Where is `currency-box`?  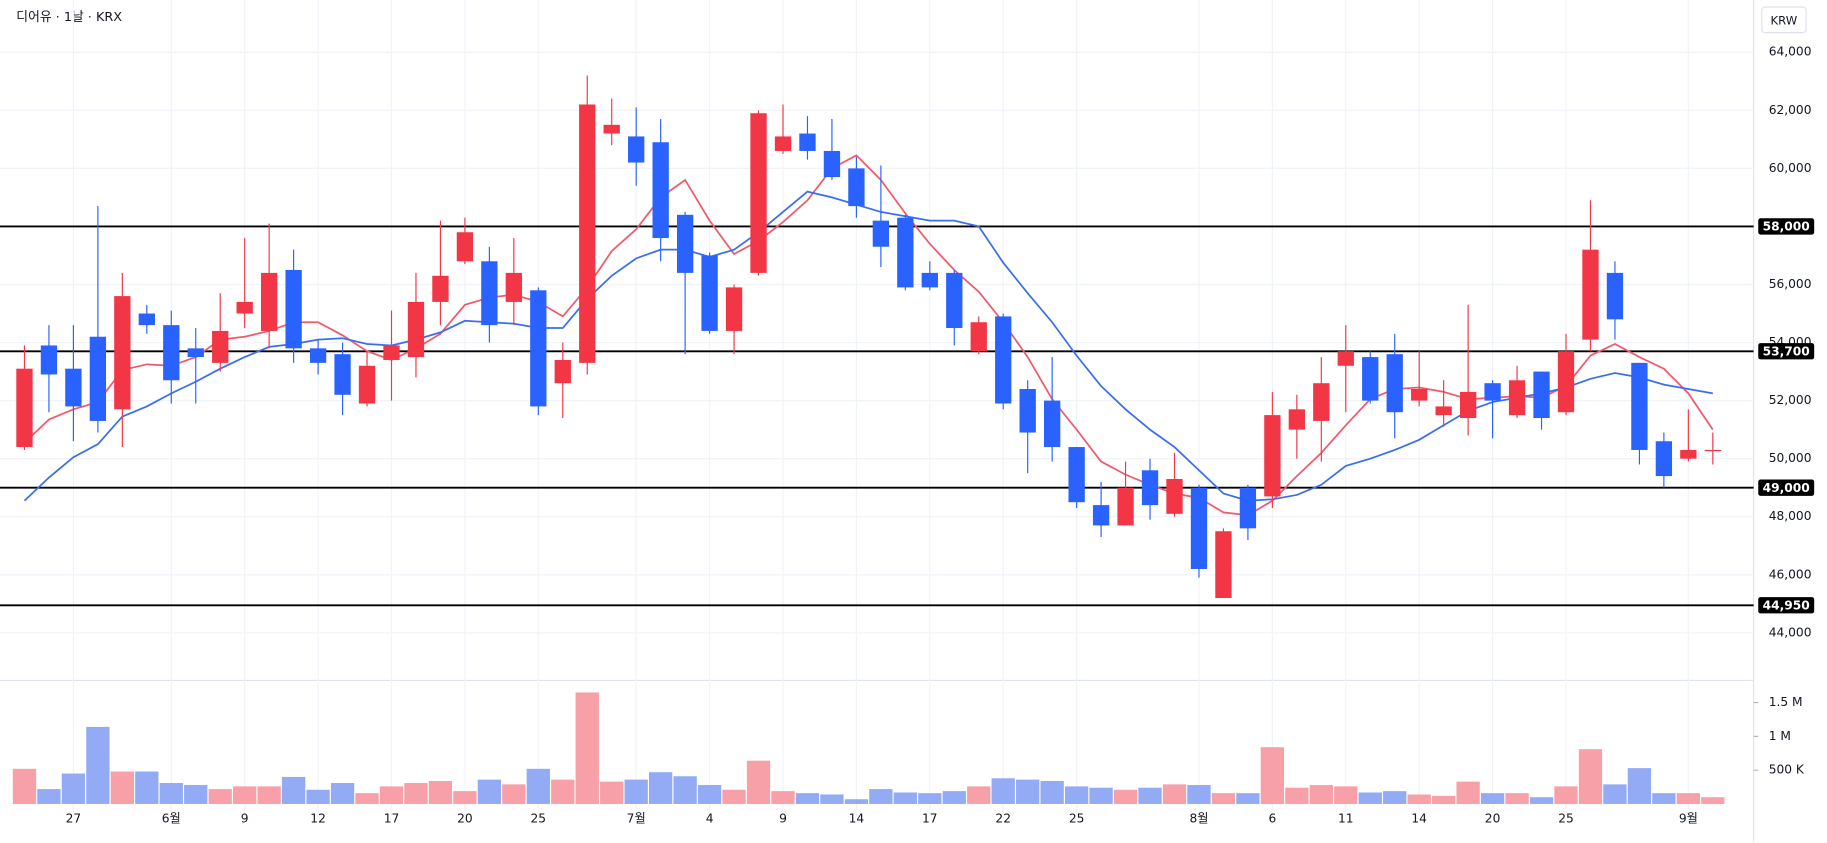
currency-box is located at coordinates (1784, 20).